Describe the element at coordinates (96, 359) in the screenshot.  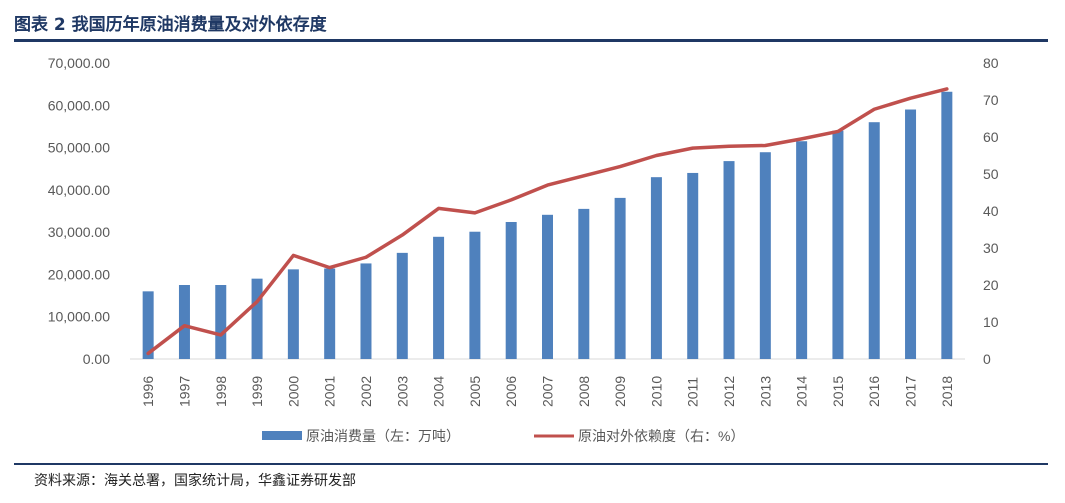
I see `left-tick-label: 0.00` at that location.